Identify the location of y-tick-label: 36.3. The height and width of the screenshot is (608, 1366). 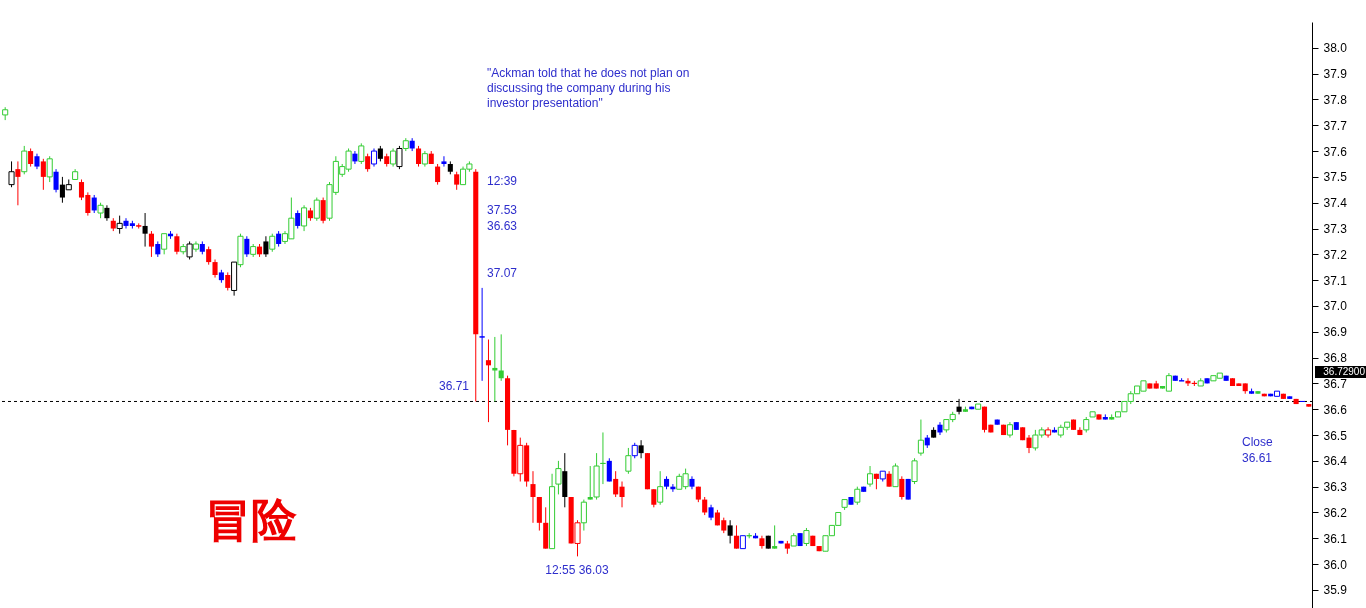
(1335, 487).